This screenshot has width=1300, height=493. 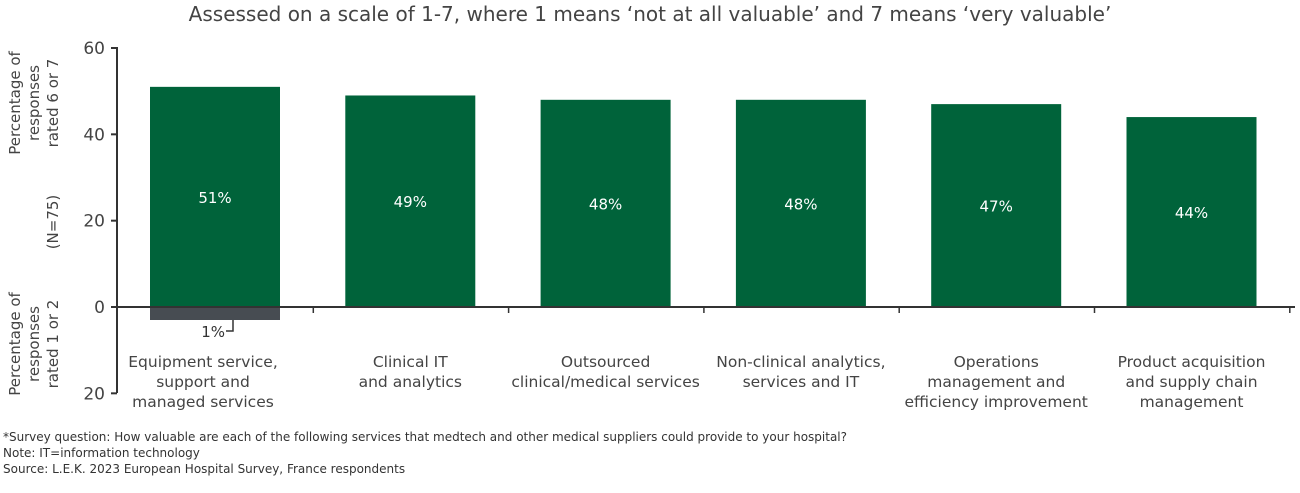 What do you see at coordinates (53, 103) in the screenshot?
I see `y-axis-label-upper: rated 6 or 7` at bounding box center [53, 103].